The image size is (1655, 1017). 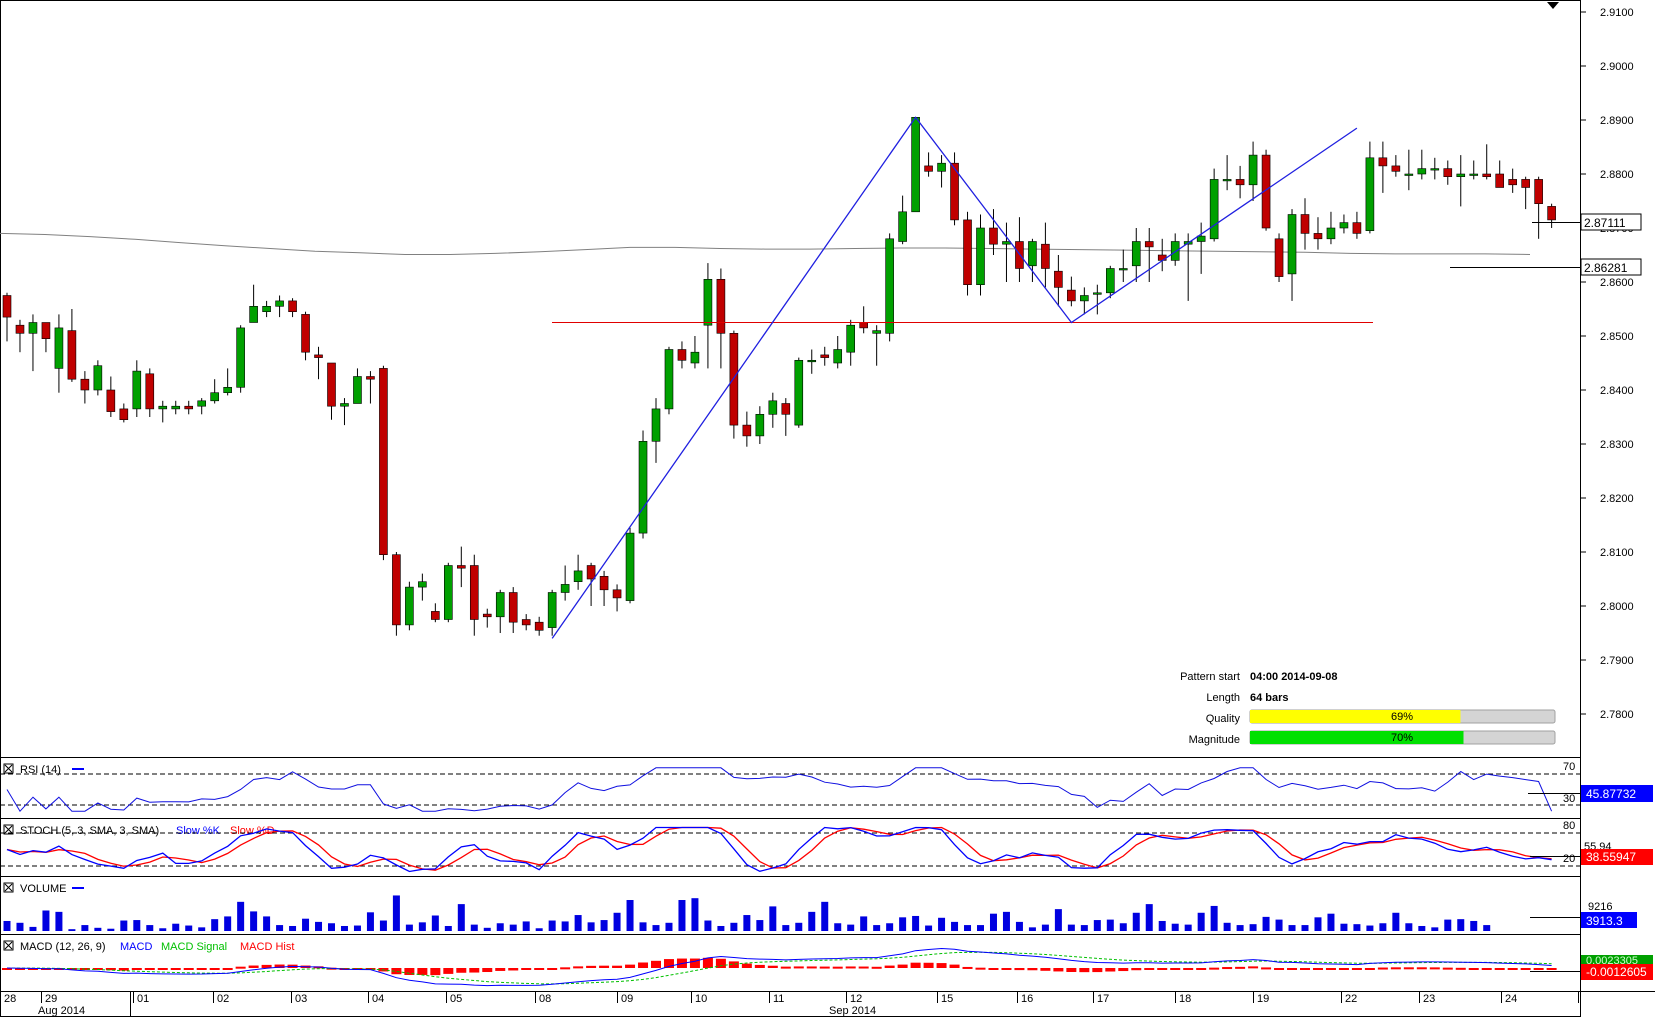 What do you see at coordinates (1185, 999) in the screenshot?
I see `time-label: 18` at bounding box center [1185, 999].